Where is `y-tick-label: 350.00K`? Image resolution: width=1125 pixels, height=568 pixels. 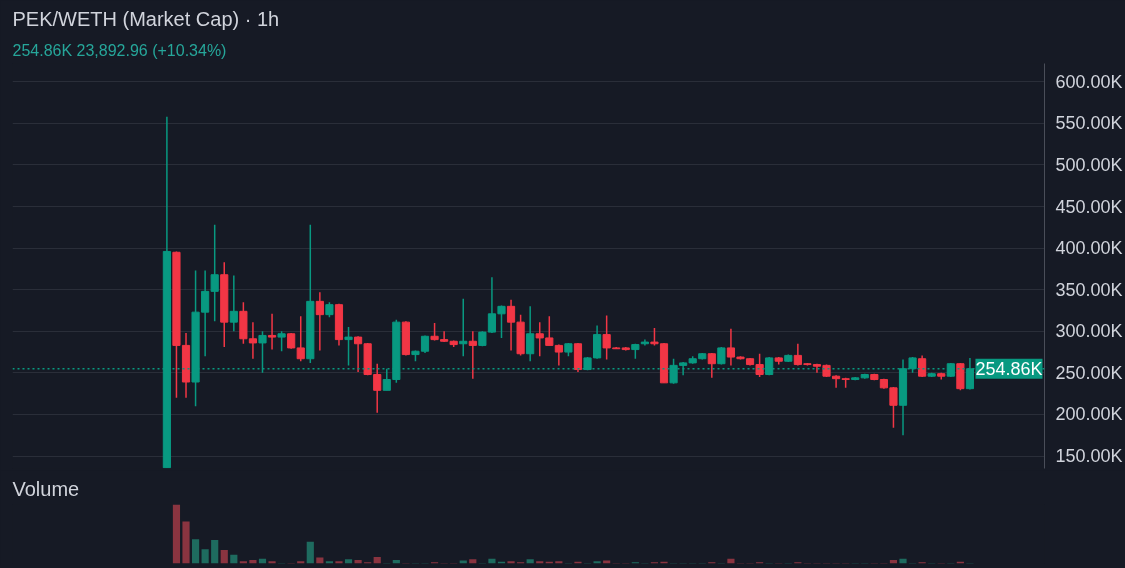
y-tick-label: 350.00K is located at coordinates (1089, 289).